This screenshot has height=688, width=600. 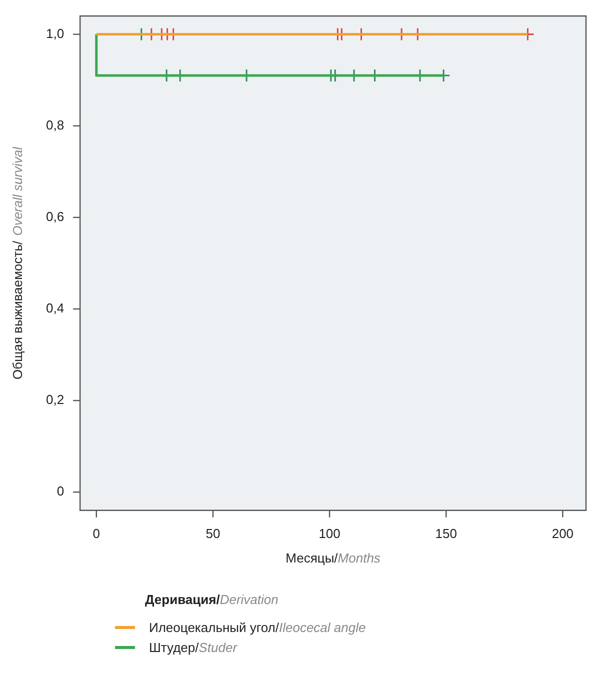 I want to click on x-tick-label: 50, so click(x=213, y=533).